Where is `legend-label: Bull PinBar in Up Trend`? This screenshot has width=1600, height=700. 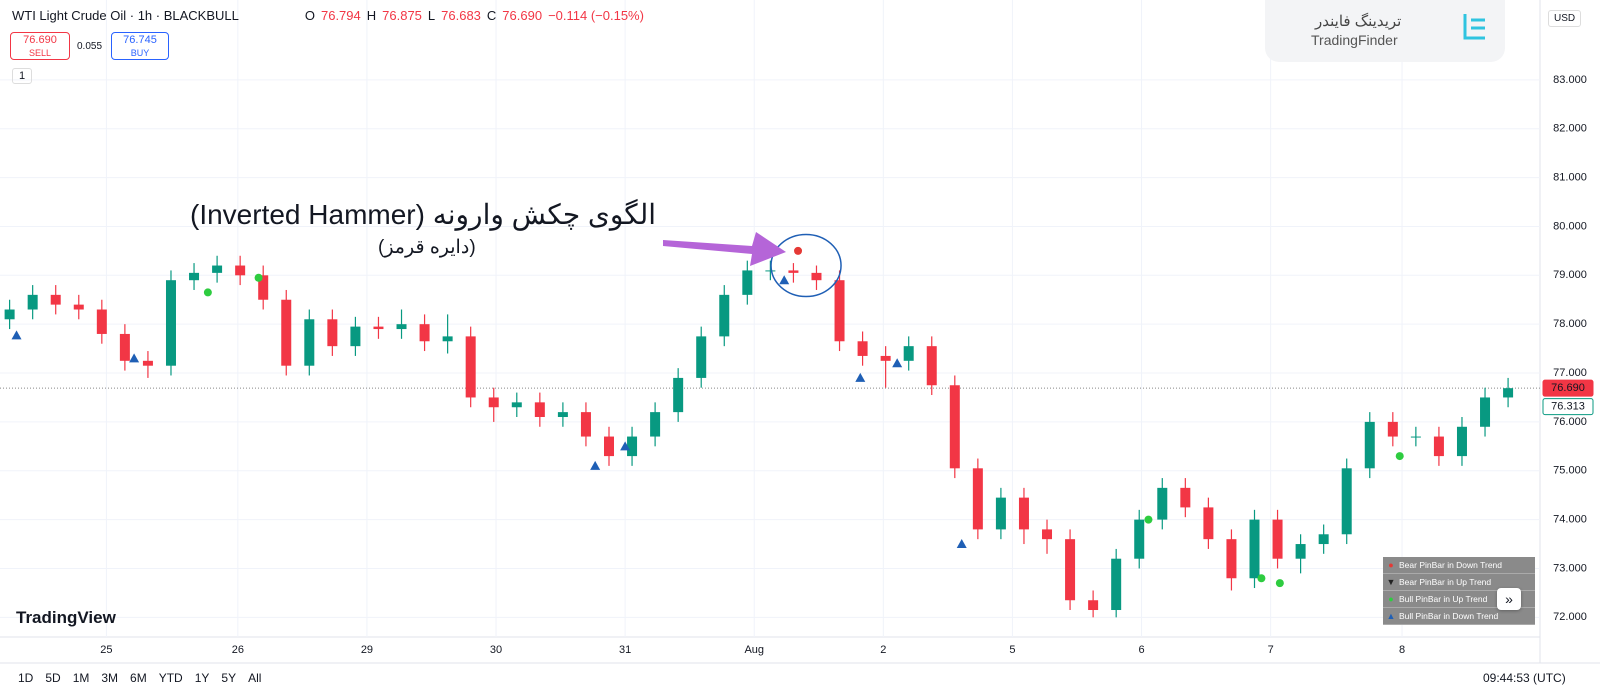 legend-label: Bull PinBar in Up Trend is located at coordinates (1443, 599).